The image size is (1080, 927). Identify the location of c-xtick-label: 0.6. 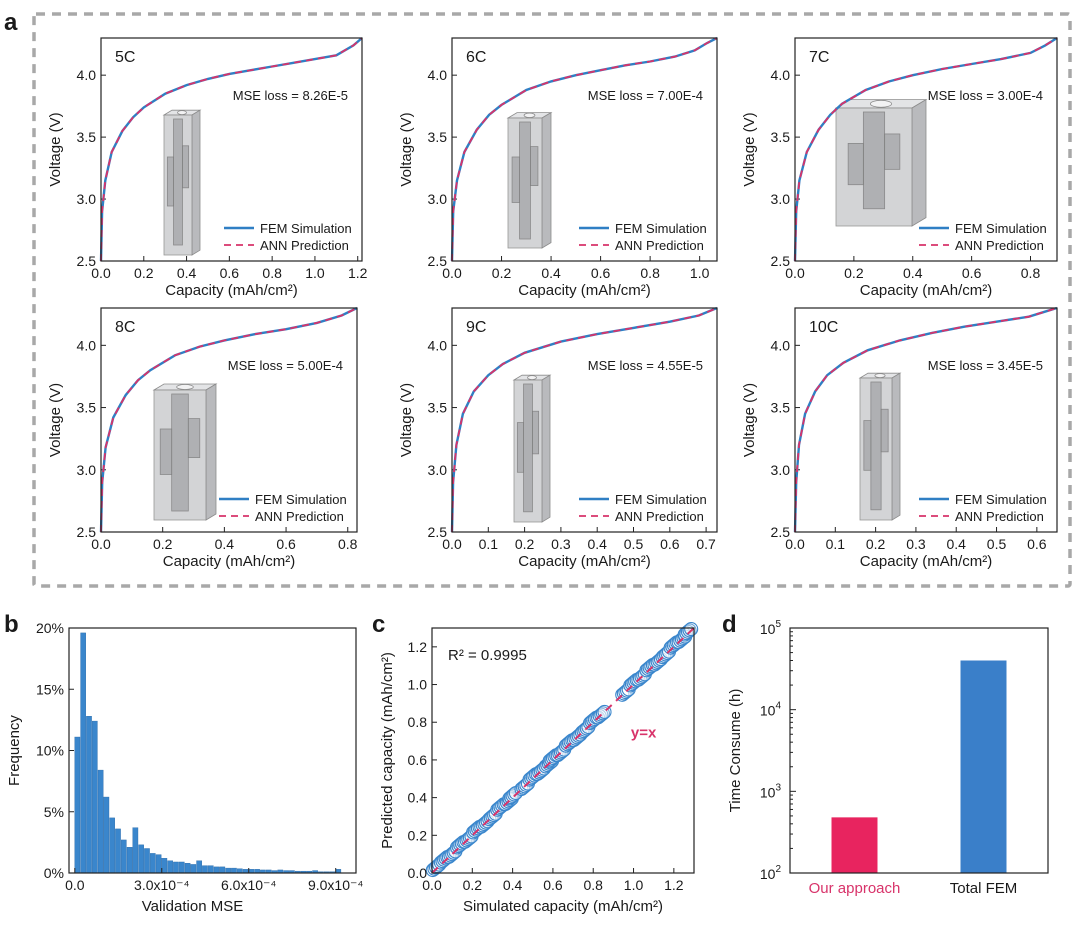
(553, 885).